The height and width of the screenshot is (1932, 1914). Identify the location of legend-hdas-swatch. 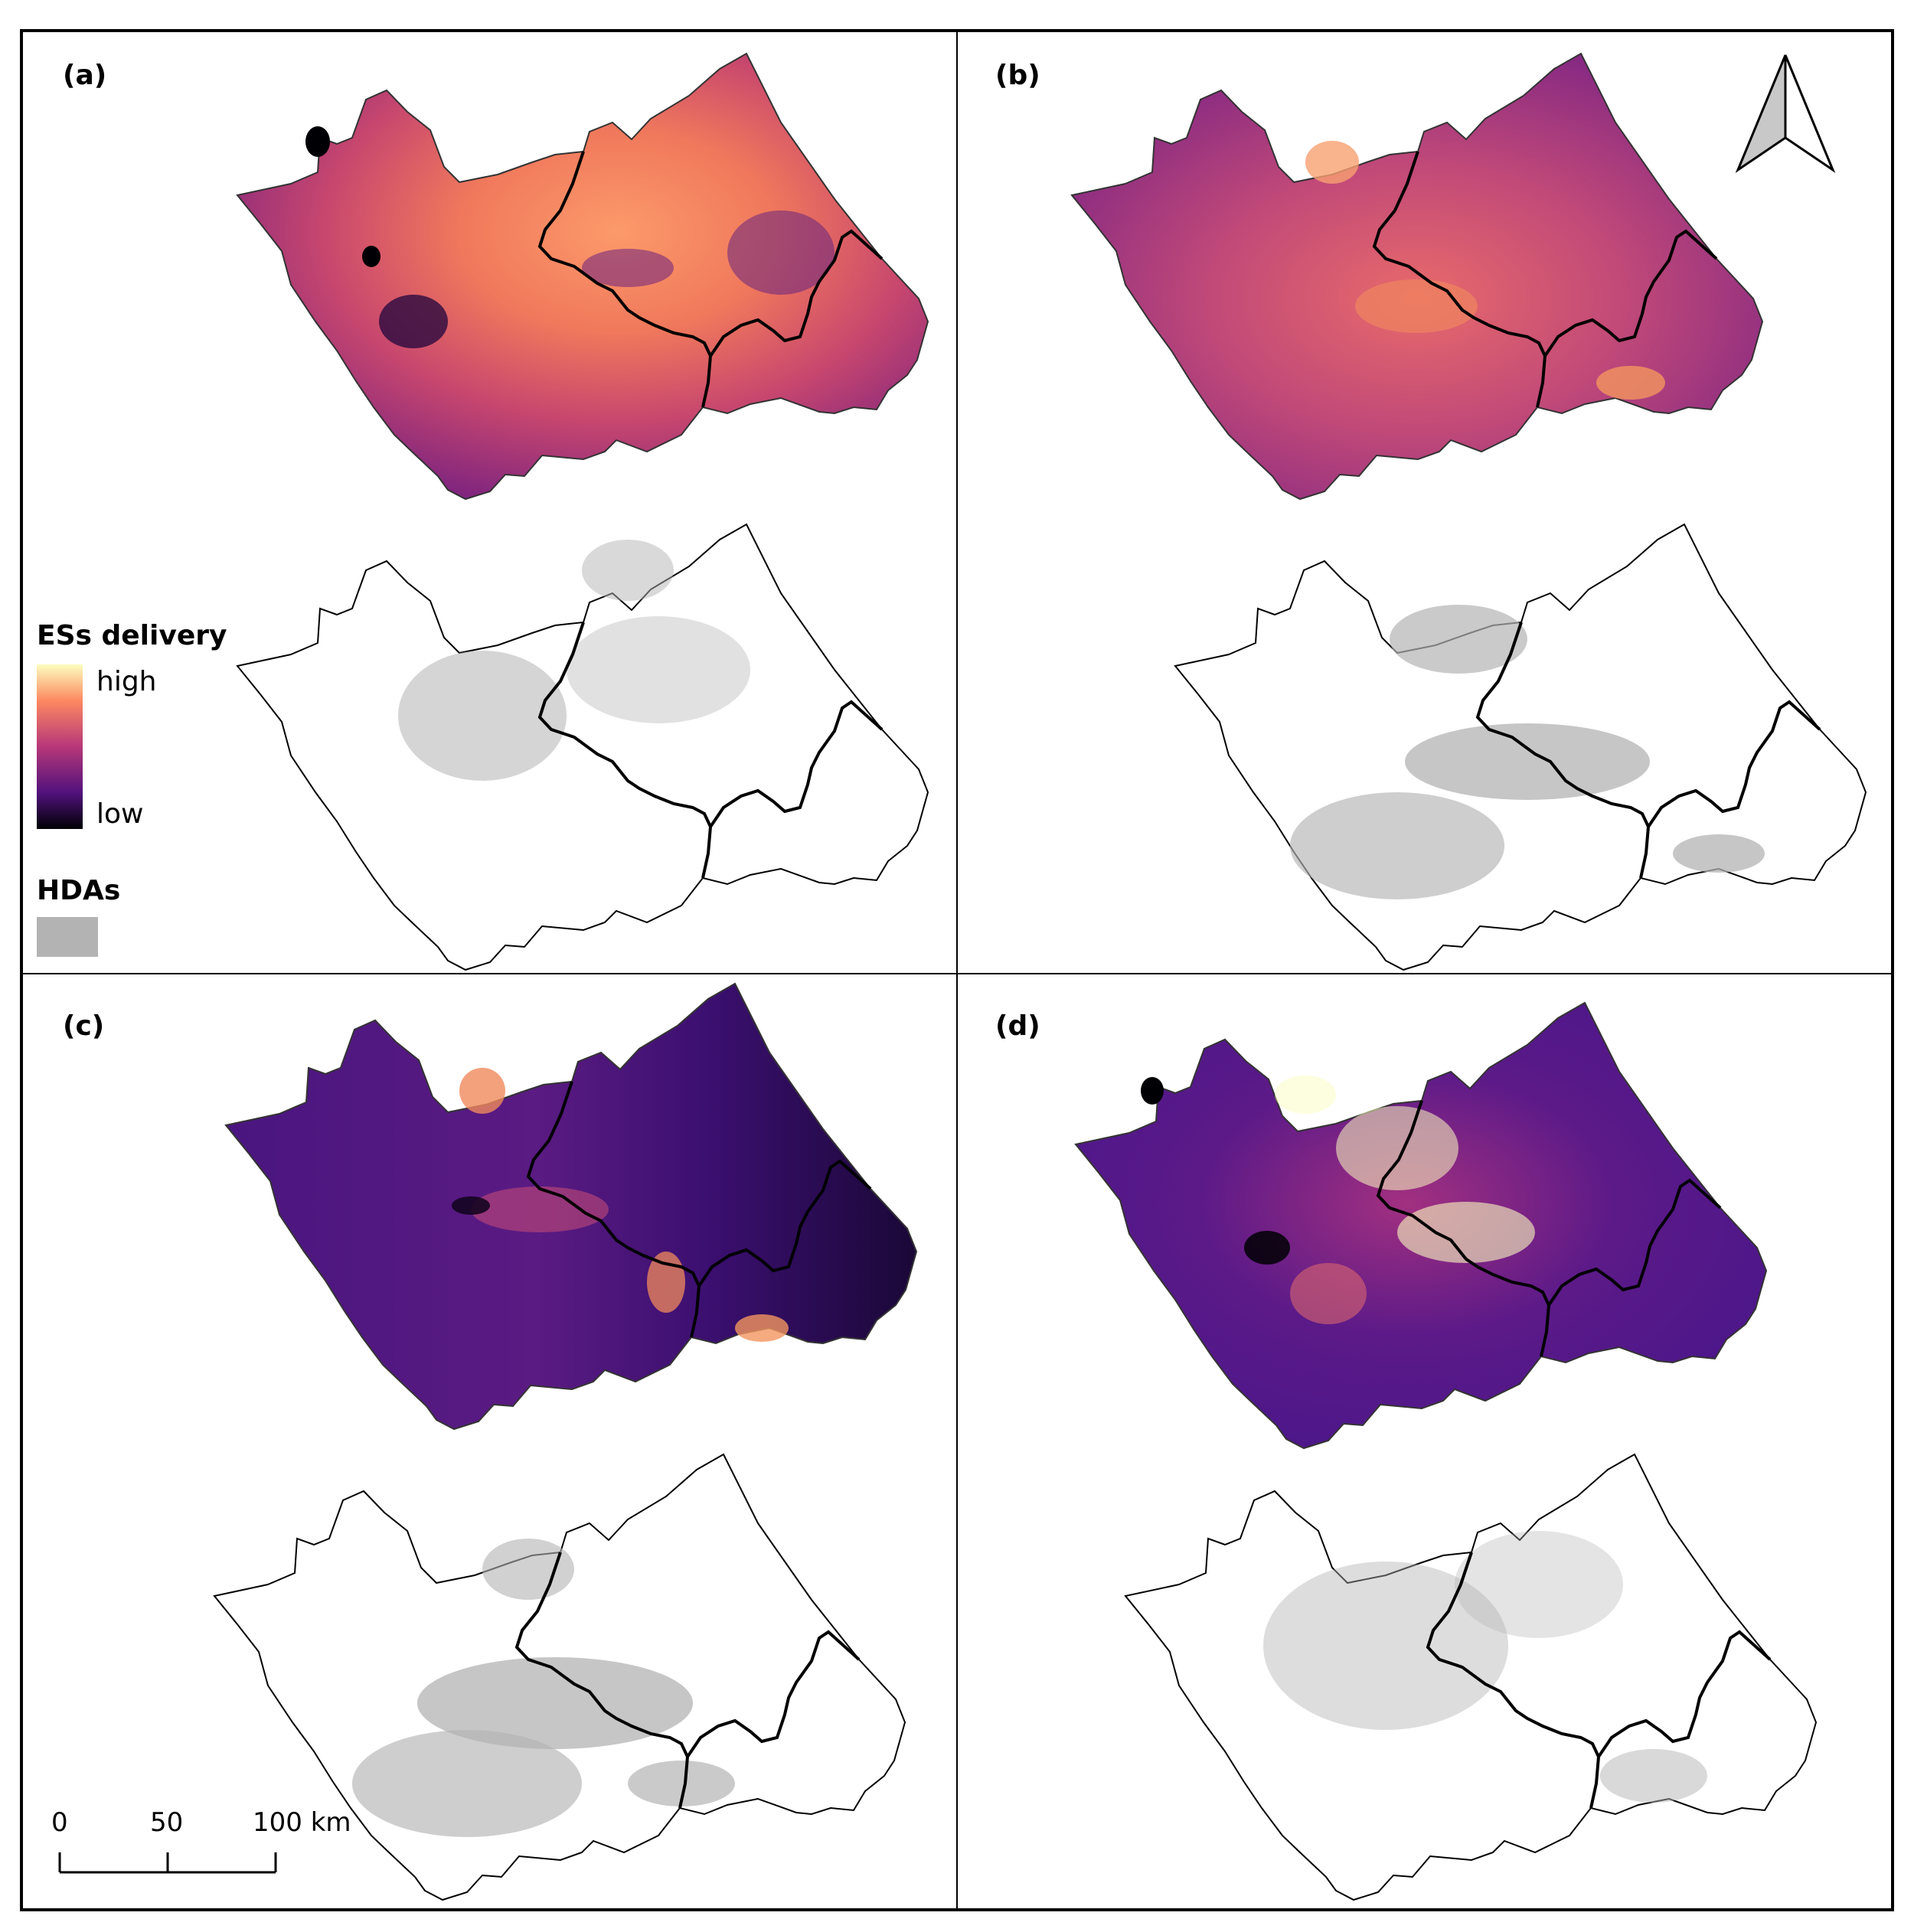
(67, 937).